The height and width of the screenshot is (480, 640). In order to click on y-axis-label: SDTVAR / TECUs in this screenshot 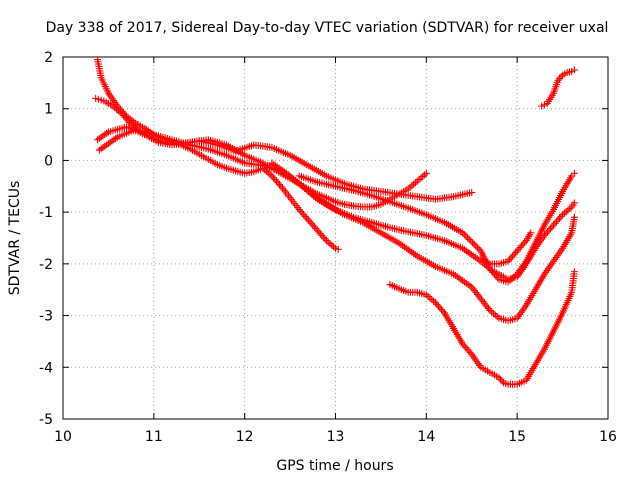, I will do `click(15, 238)`.